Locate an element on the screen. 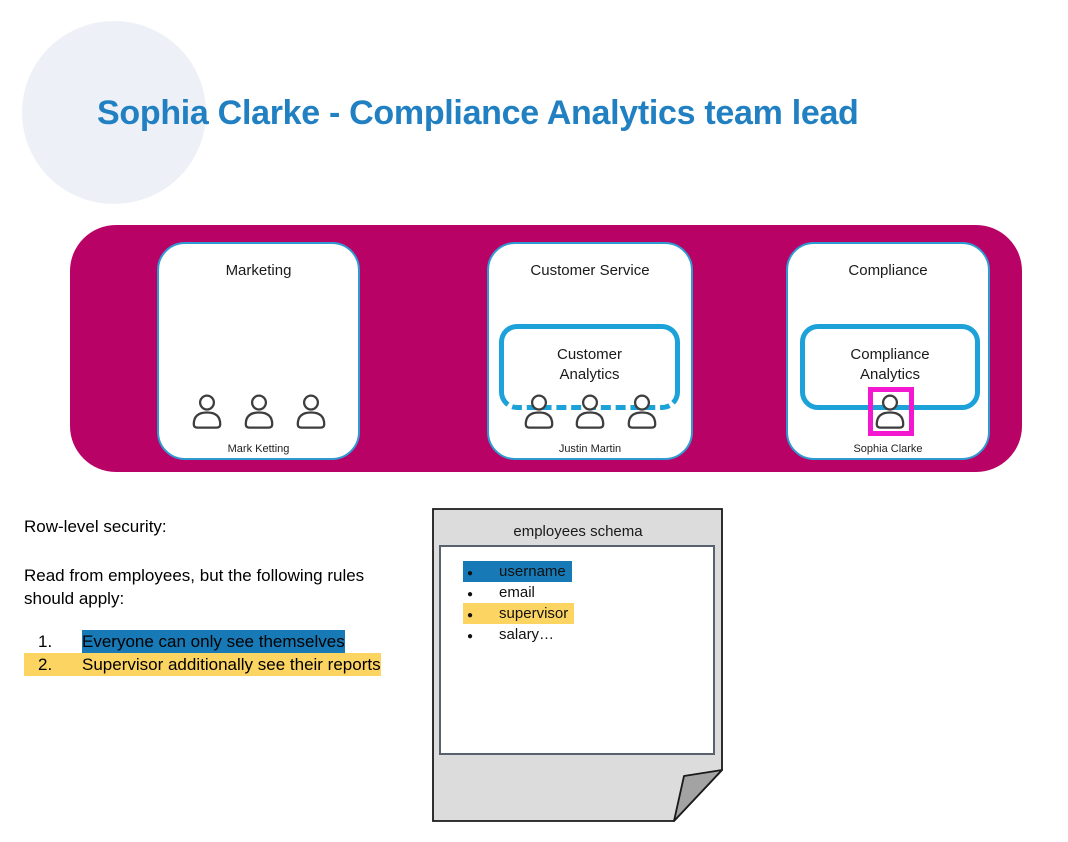  person-name: Mark Ketting is located at coordinates (258, 449).